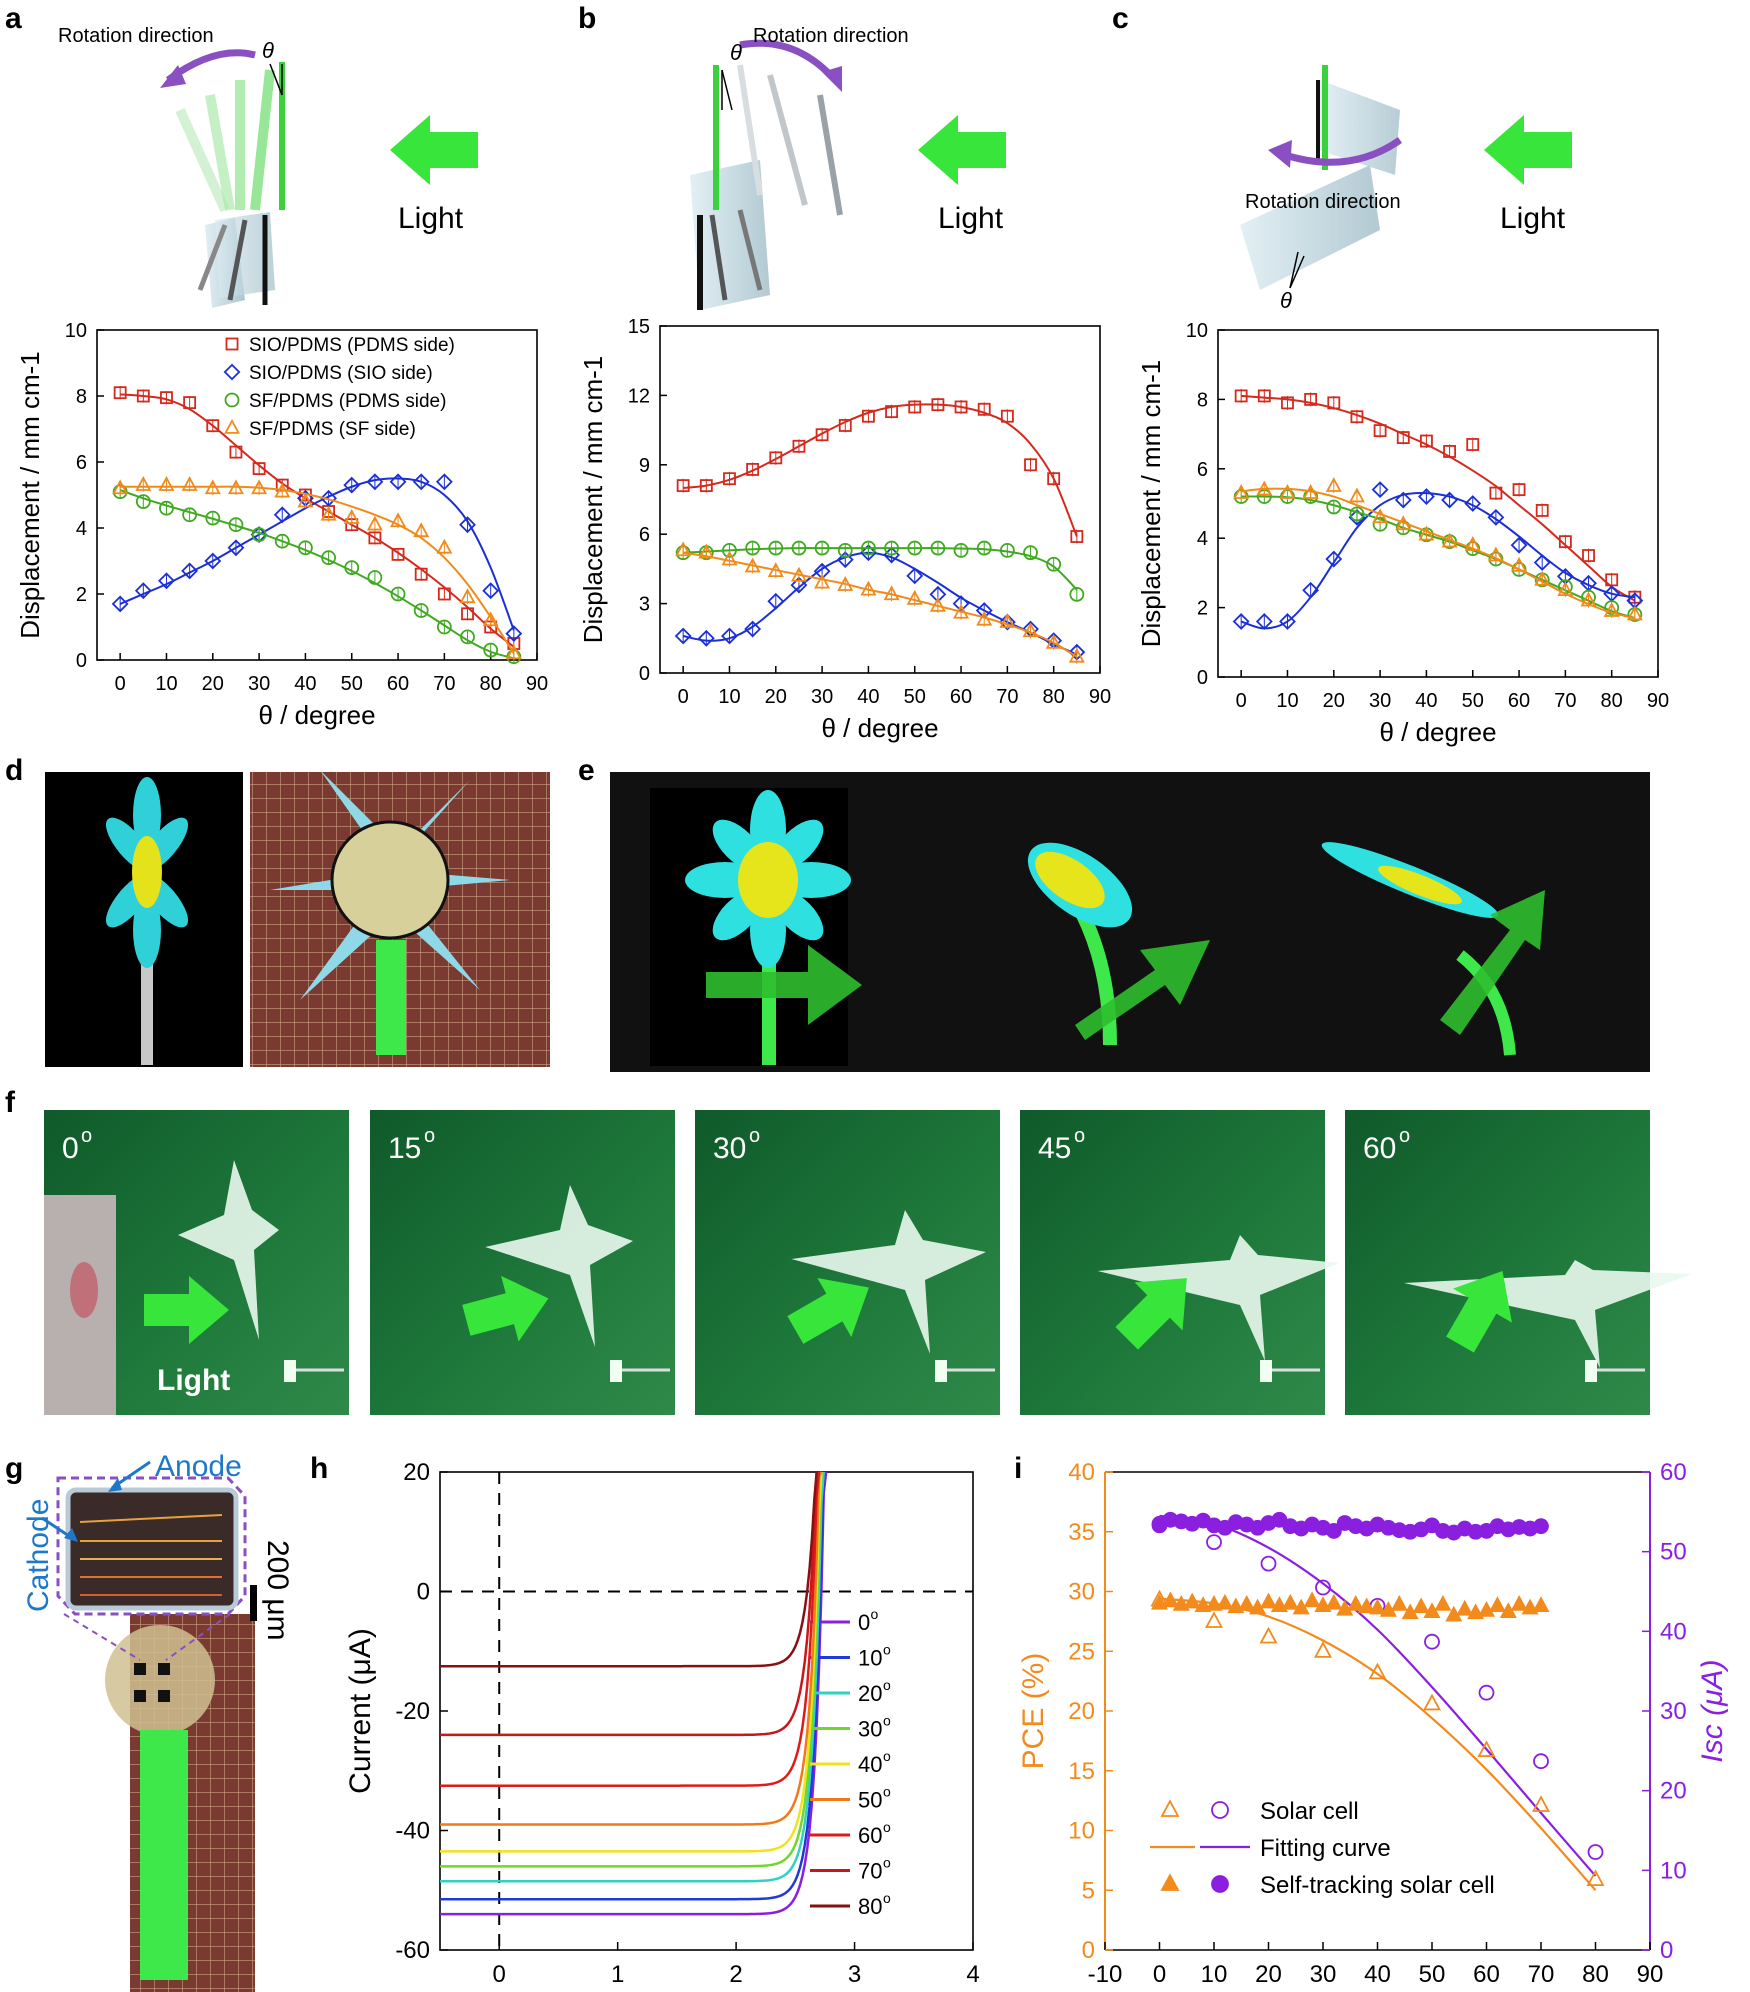 Image resolution: width=1750 pixels, height=1992 pixels. I want to click on fit-line, so click(317, 574).